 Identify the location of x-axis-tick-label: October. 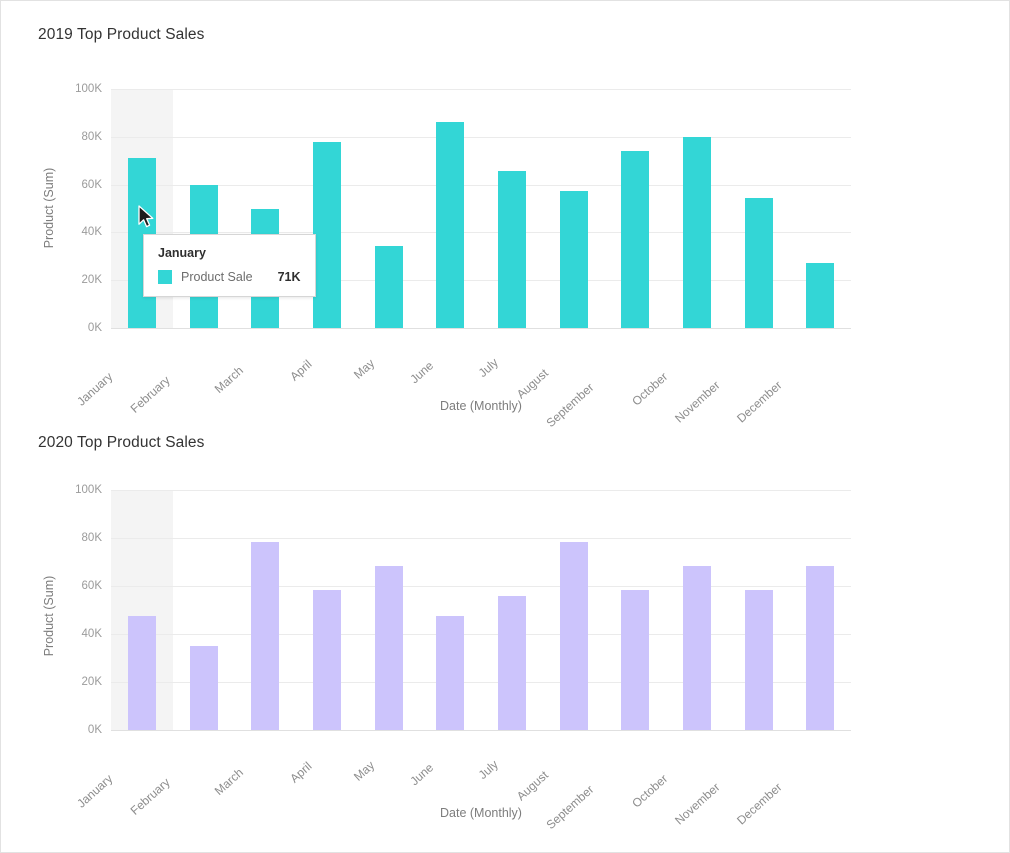
(650, 791).